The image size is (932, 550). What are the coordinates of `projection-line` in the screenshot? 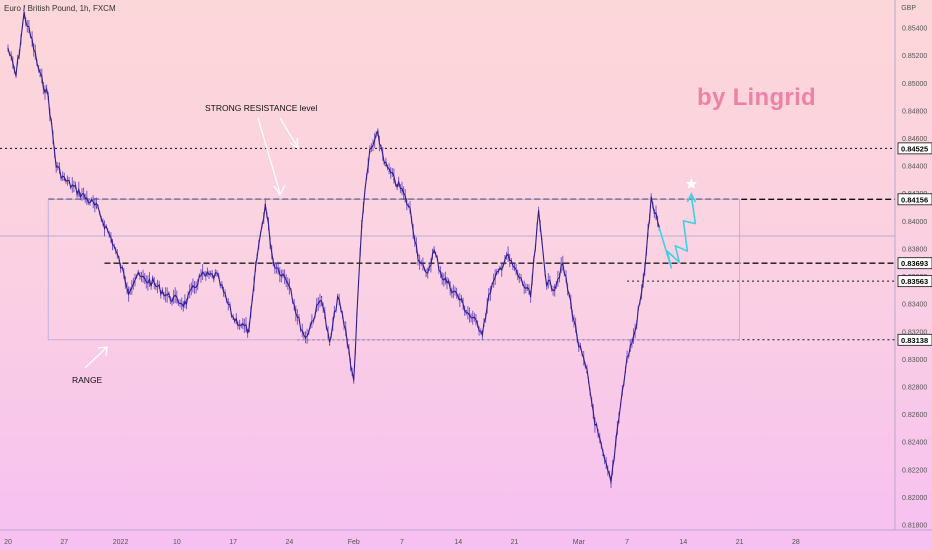 It's located at (677, 232).